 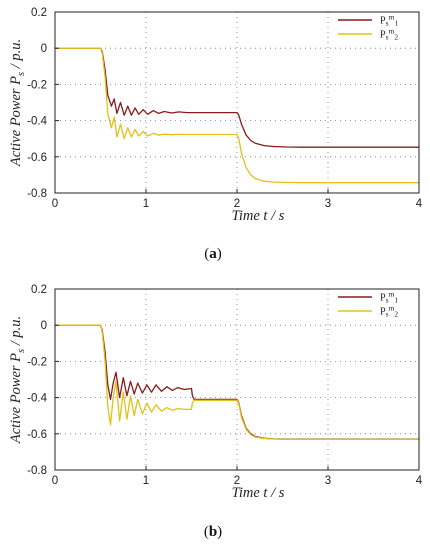 I want to click on panel-label: (a), so click(x=213, y=254).